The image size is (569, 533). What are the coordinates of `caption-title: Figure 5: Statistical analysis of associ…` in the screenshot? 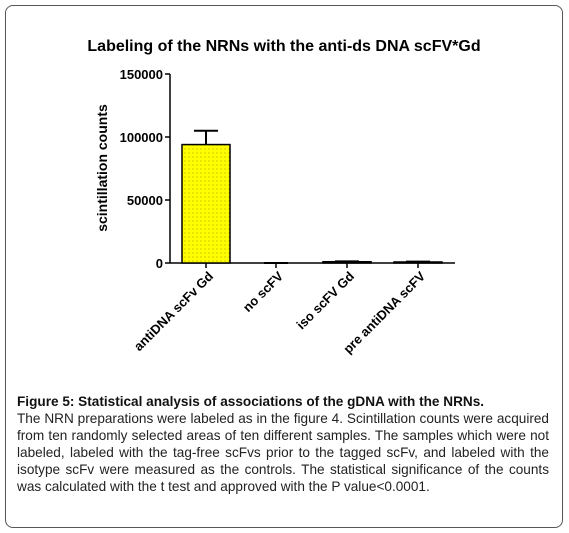 It's located at (251, 401).